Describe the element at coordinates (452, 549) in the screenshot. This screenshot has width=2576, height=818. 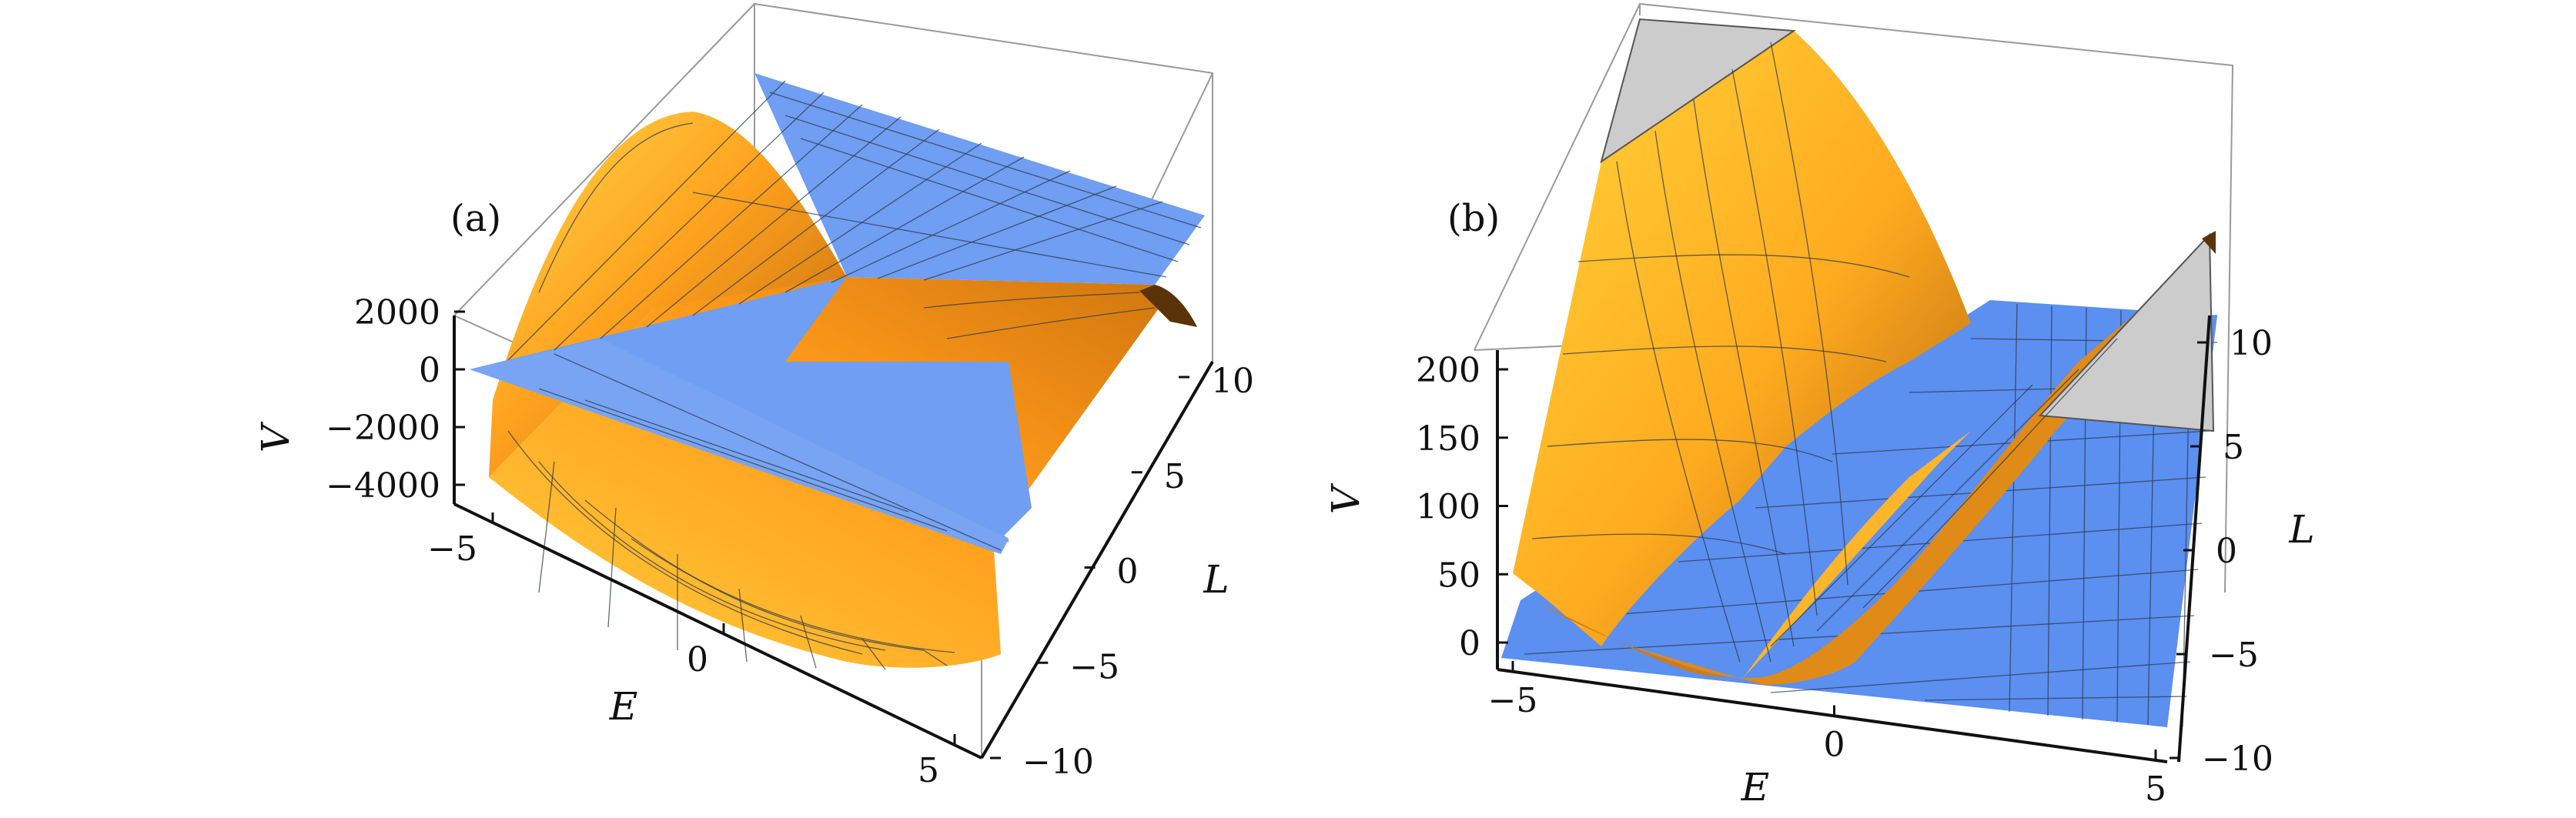
I see `panel-a-x-tick-label: −5` at that location.